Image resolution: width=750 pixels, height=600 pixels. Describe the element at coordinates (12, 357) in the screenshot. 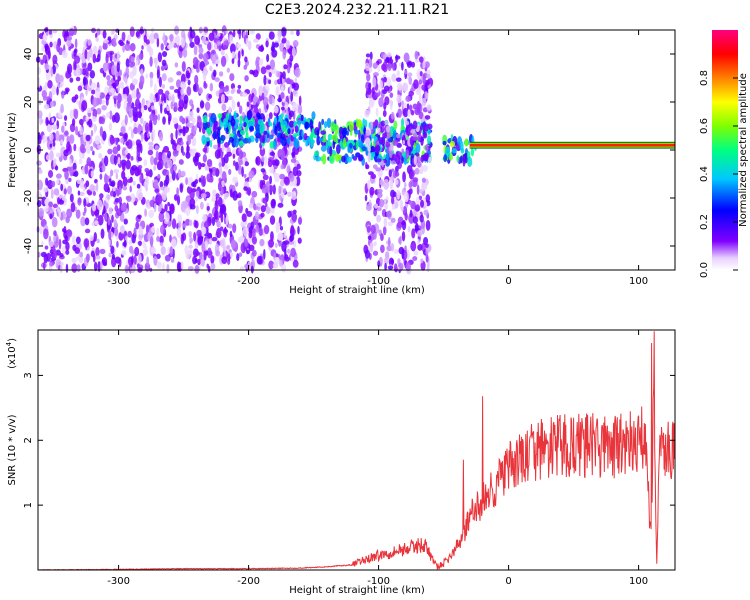

I see `snr-scale-prefix: (x10` at that location.